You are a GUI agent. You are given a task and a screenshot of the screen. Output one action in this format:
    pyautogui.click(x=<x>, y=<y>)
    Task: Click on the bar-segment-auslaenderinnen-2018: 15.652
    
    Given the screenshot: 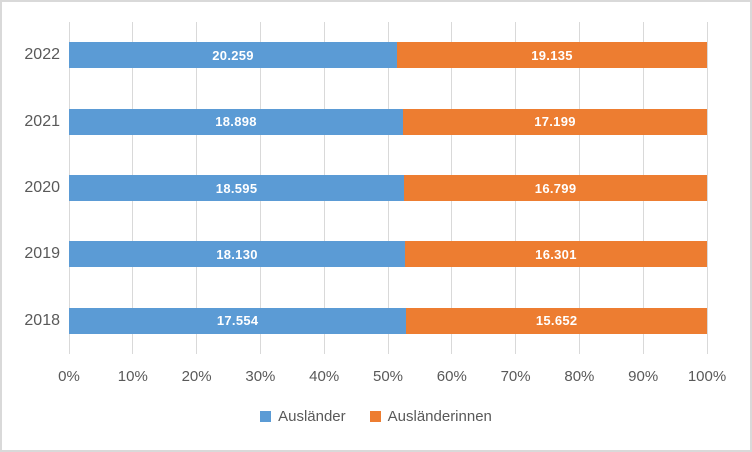 What is the action you would take?
    pyautogui.click(x=556, y=320)
    